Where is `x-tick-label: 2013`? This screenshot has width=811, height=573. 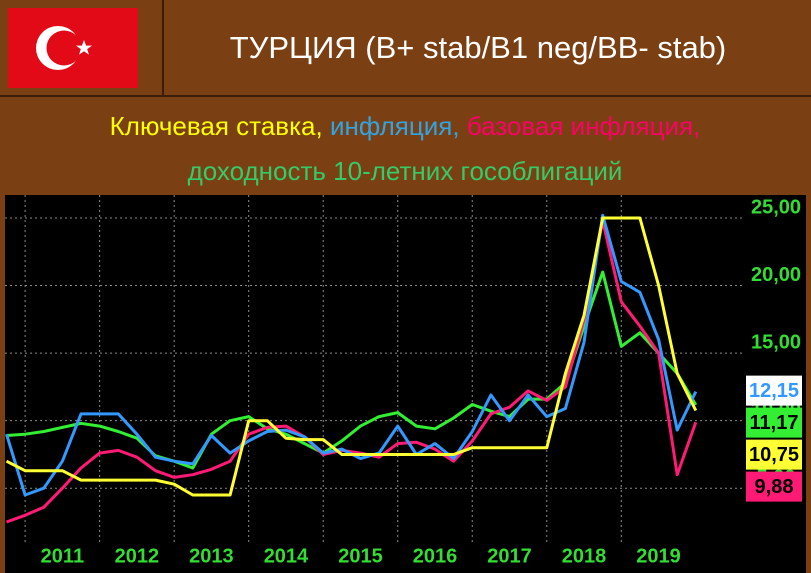
x-tick-label: 2013 is located at coordinates (211, 556).